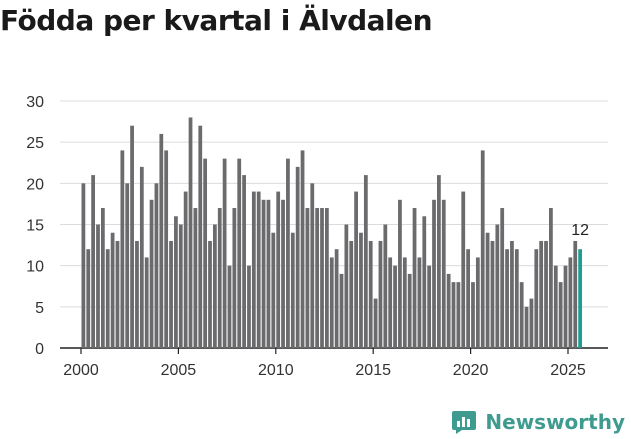 This screenshot has width=631, height=439. Describe the element at coordinates (179, 370) in the screenshot. I see `x-tick-label: 2005` at that location.